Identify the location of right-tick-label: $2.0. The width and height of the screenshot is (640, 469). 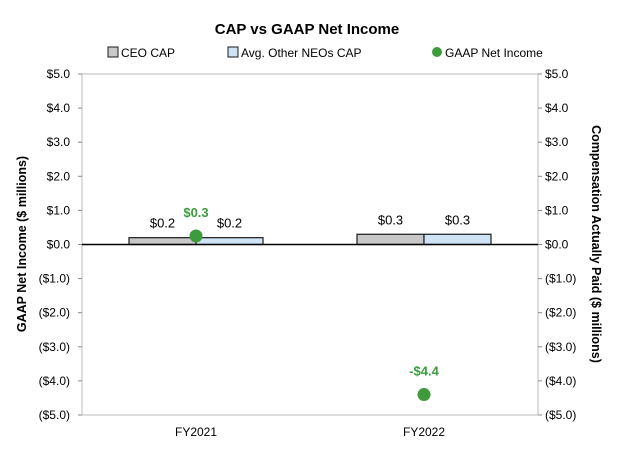
(557, 176).